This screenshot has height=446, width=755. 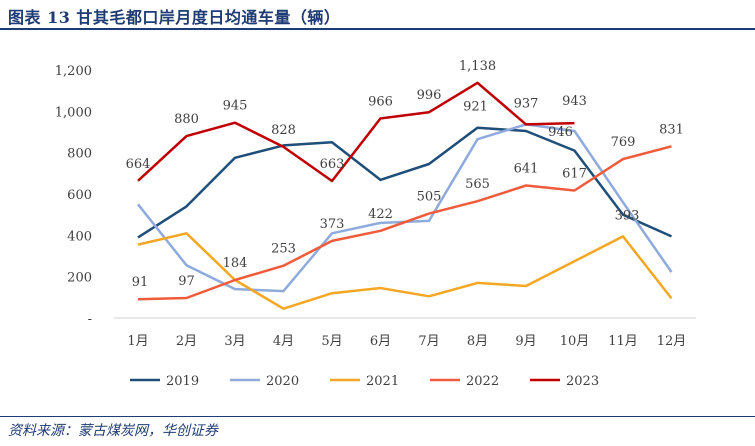 What do you see at coordinates (526, 169) in the screenshot?
I see `data-label: 641` at bounding box center [526, 169].